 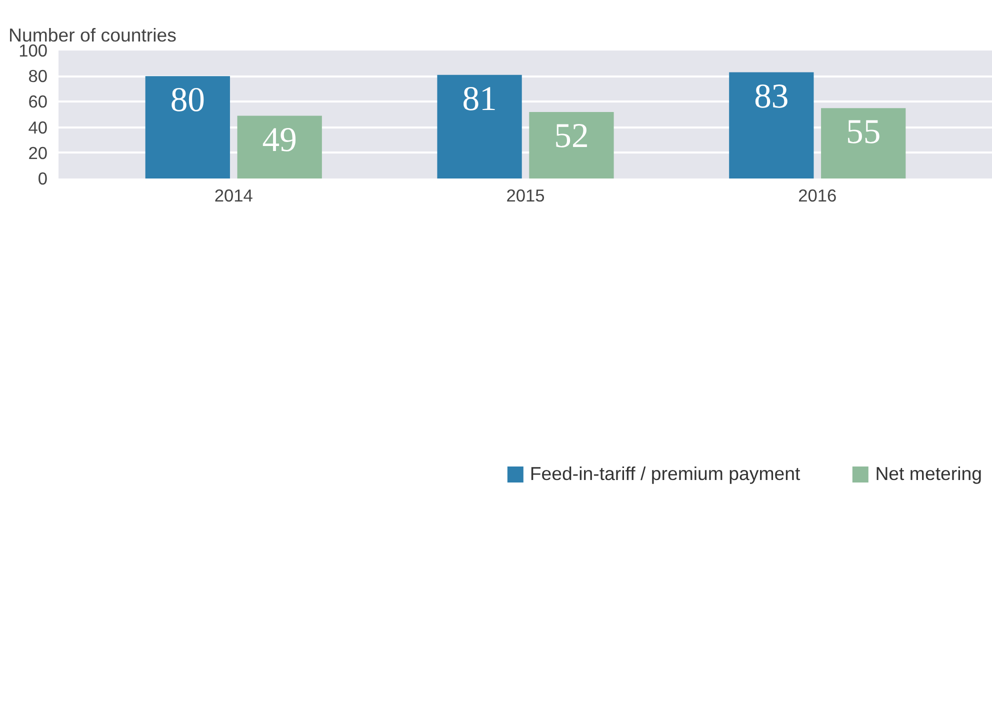 What do you see at coordinates (38, 102) in the screenshot?
I see `y-tick-label: 60` at bounding box center [38, 102].